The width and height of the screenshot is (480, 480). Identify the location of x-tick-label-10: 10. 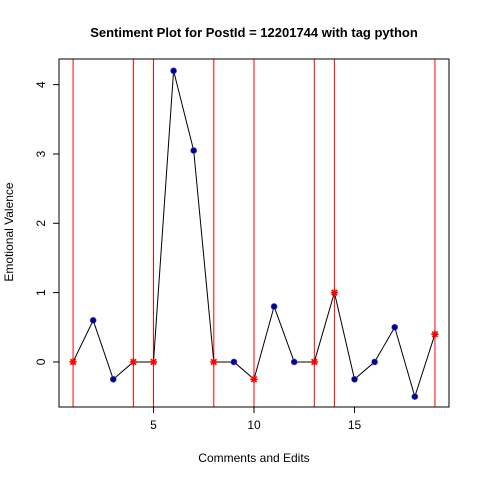
(254, 425).